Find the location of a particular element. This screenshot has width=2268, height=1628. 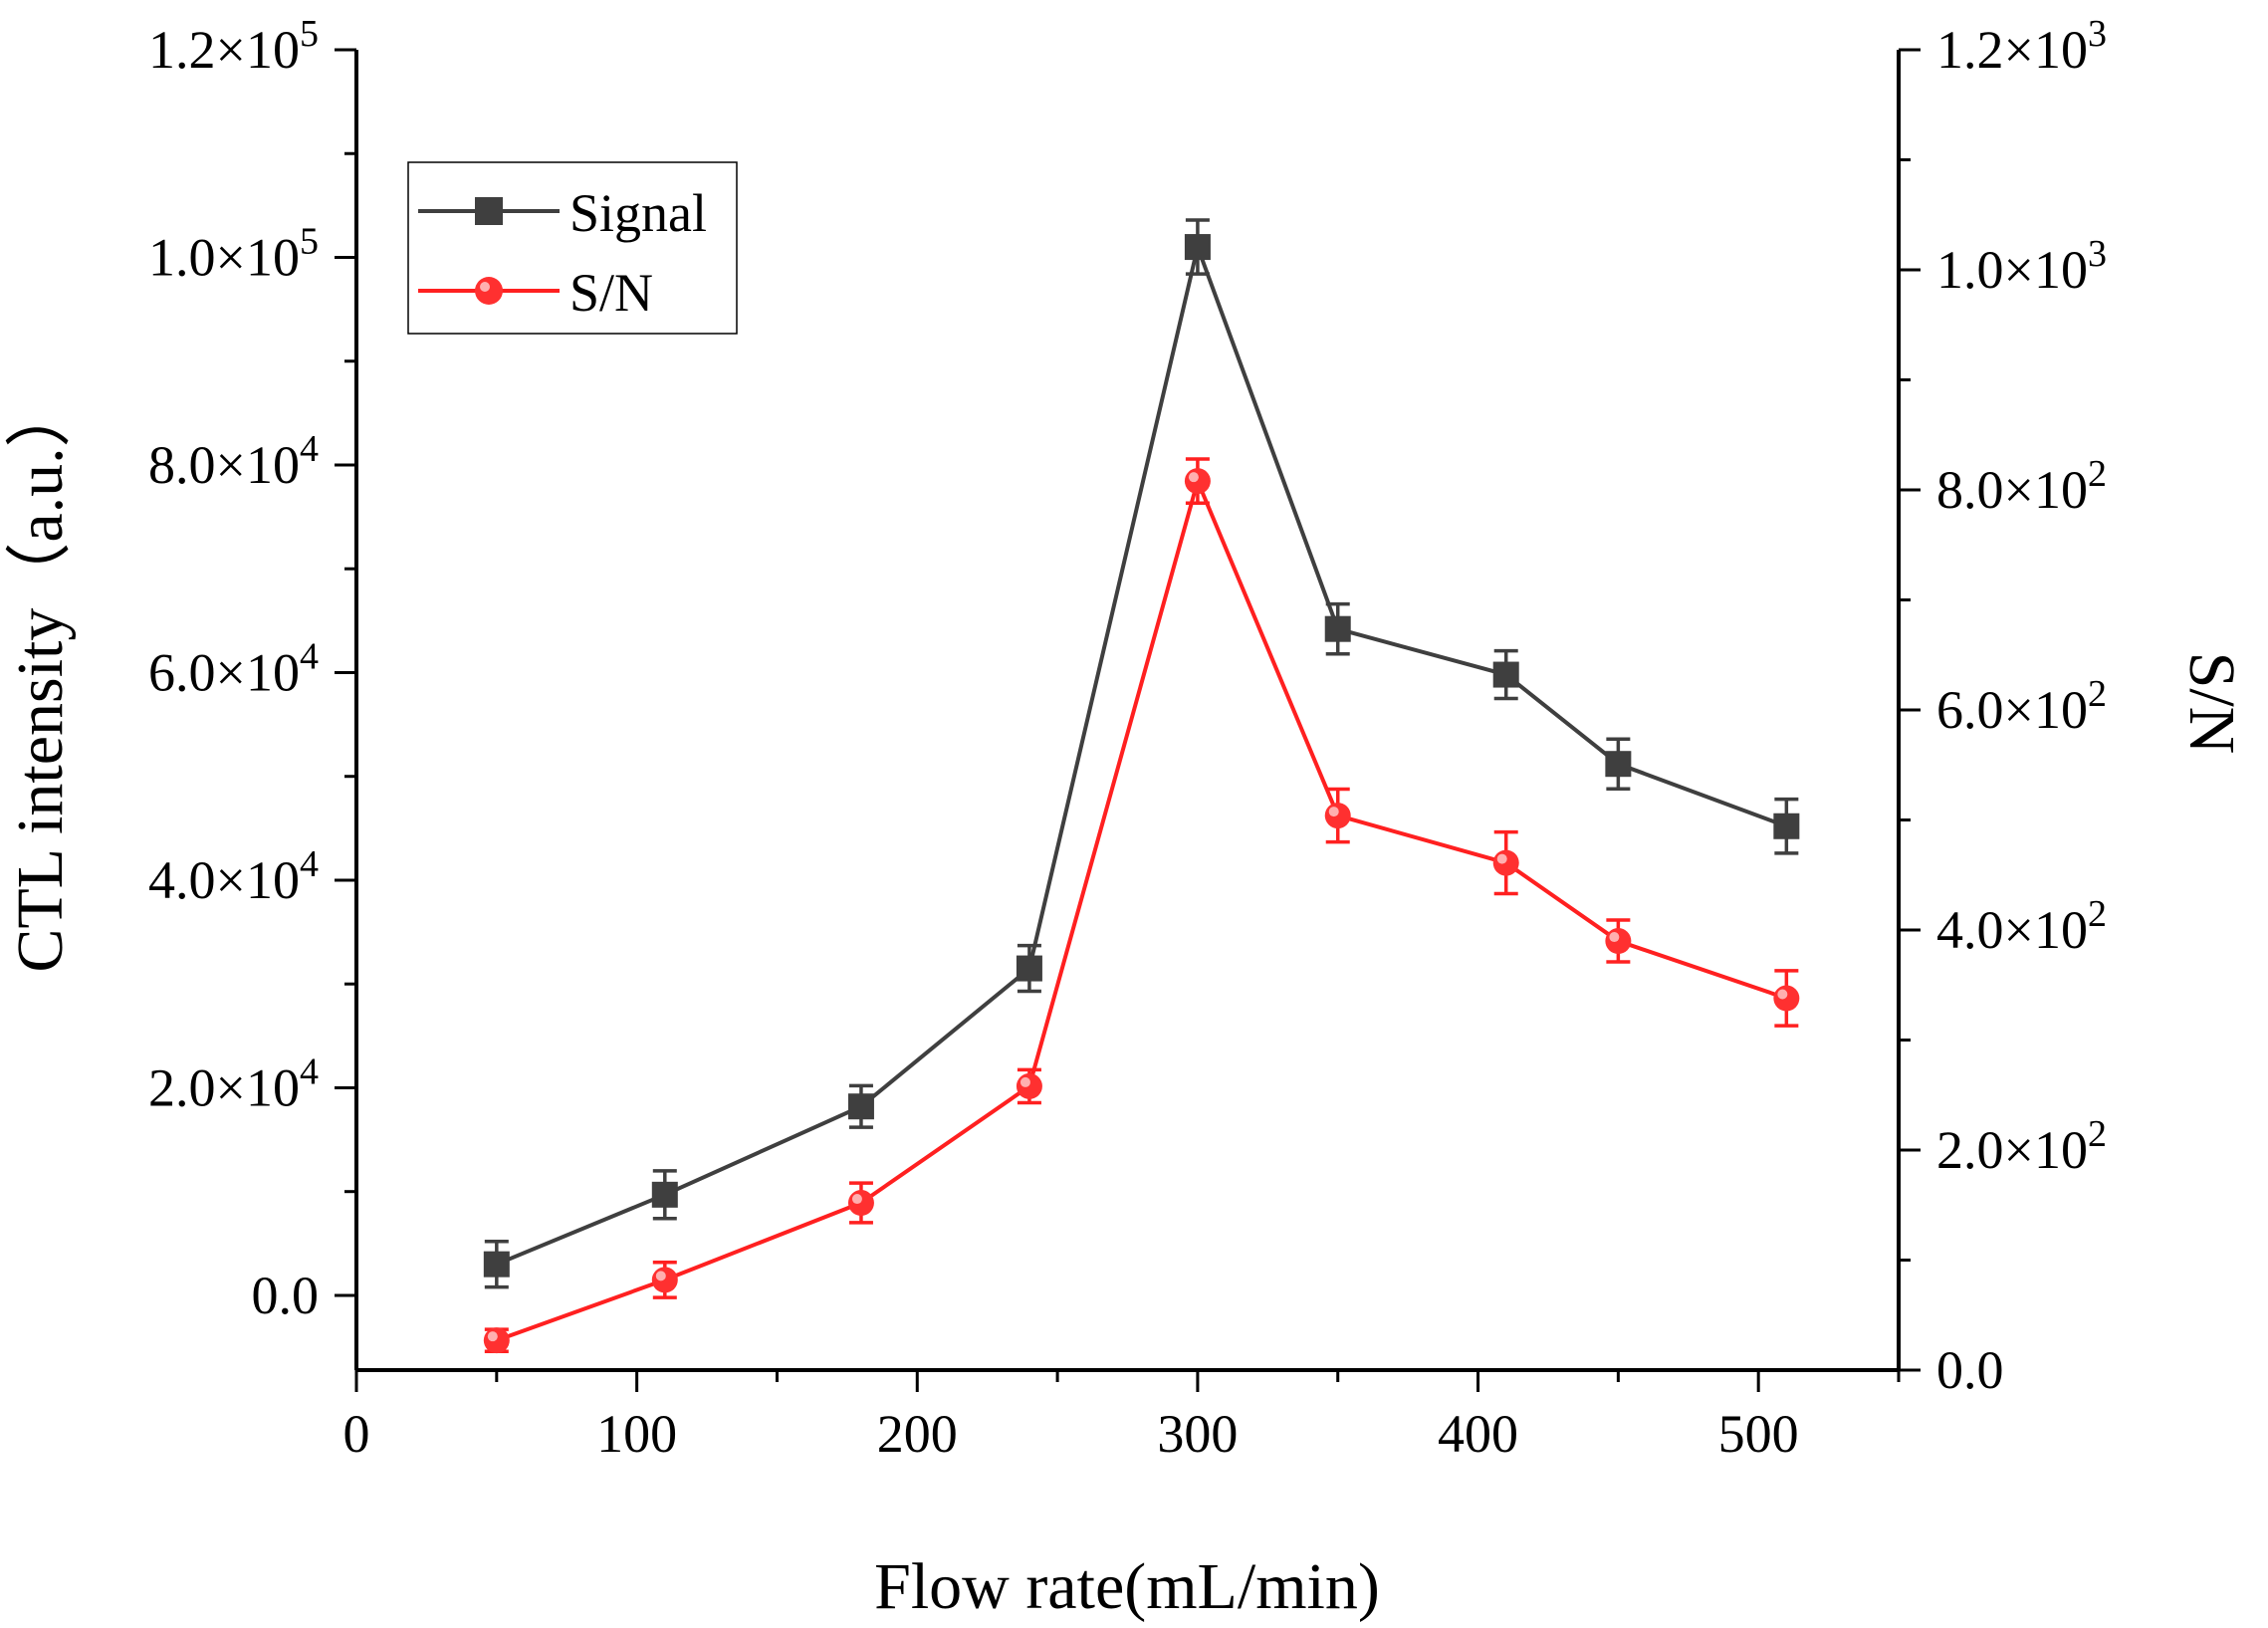

legend-sn-label: S/N is located at coordinates (611, 293).